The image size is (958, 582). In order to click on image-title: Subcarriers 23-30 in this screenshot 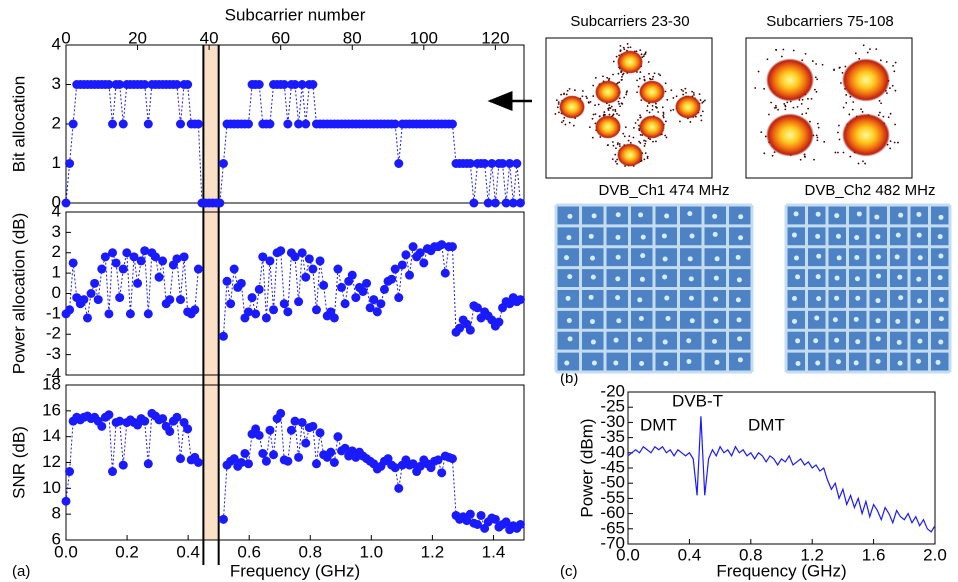, I will do `click(629, 21)`.